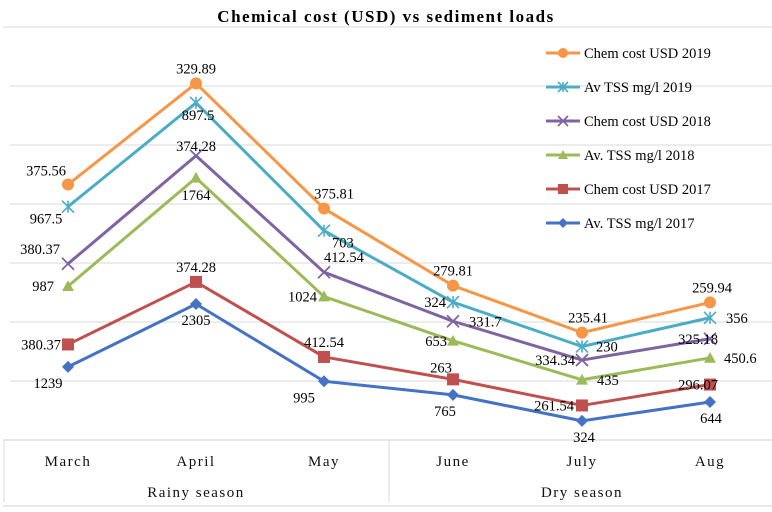 The height and width of the screenshot is (512, 772). What do you see at coordinates (607, 347) in the screenshot?
I see `data-label: 230` at bounding box center [607, 347].